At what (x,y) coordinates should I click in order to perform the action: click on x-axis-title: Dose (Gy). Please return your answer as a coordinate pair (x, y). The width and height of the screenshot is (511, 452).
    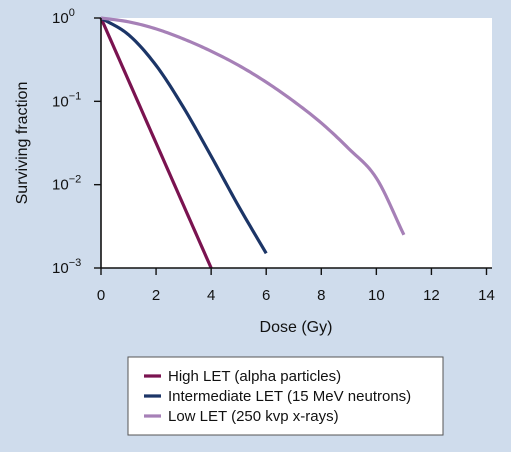
    Looking at the image, I should click on (296, 327).